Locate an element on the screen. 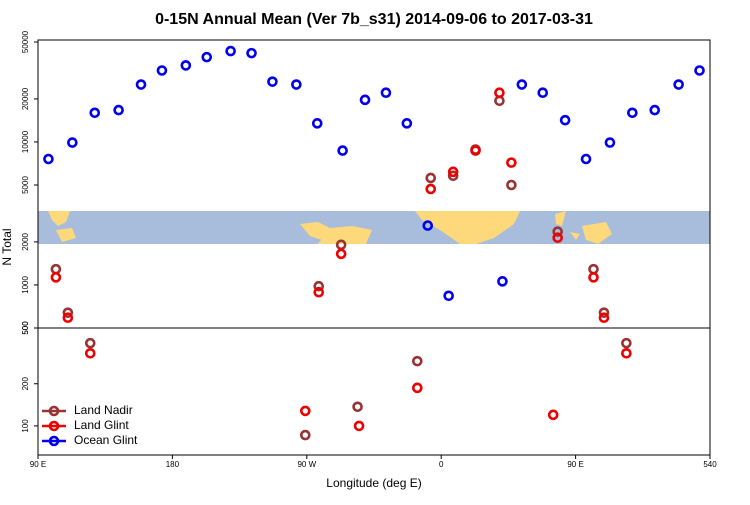  legend-label: Ocean Glint is located at coordinates (106, 440).